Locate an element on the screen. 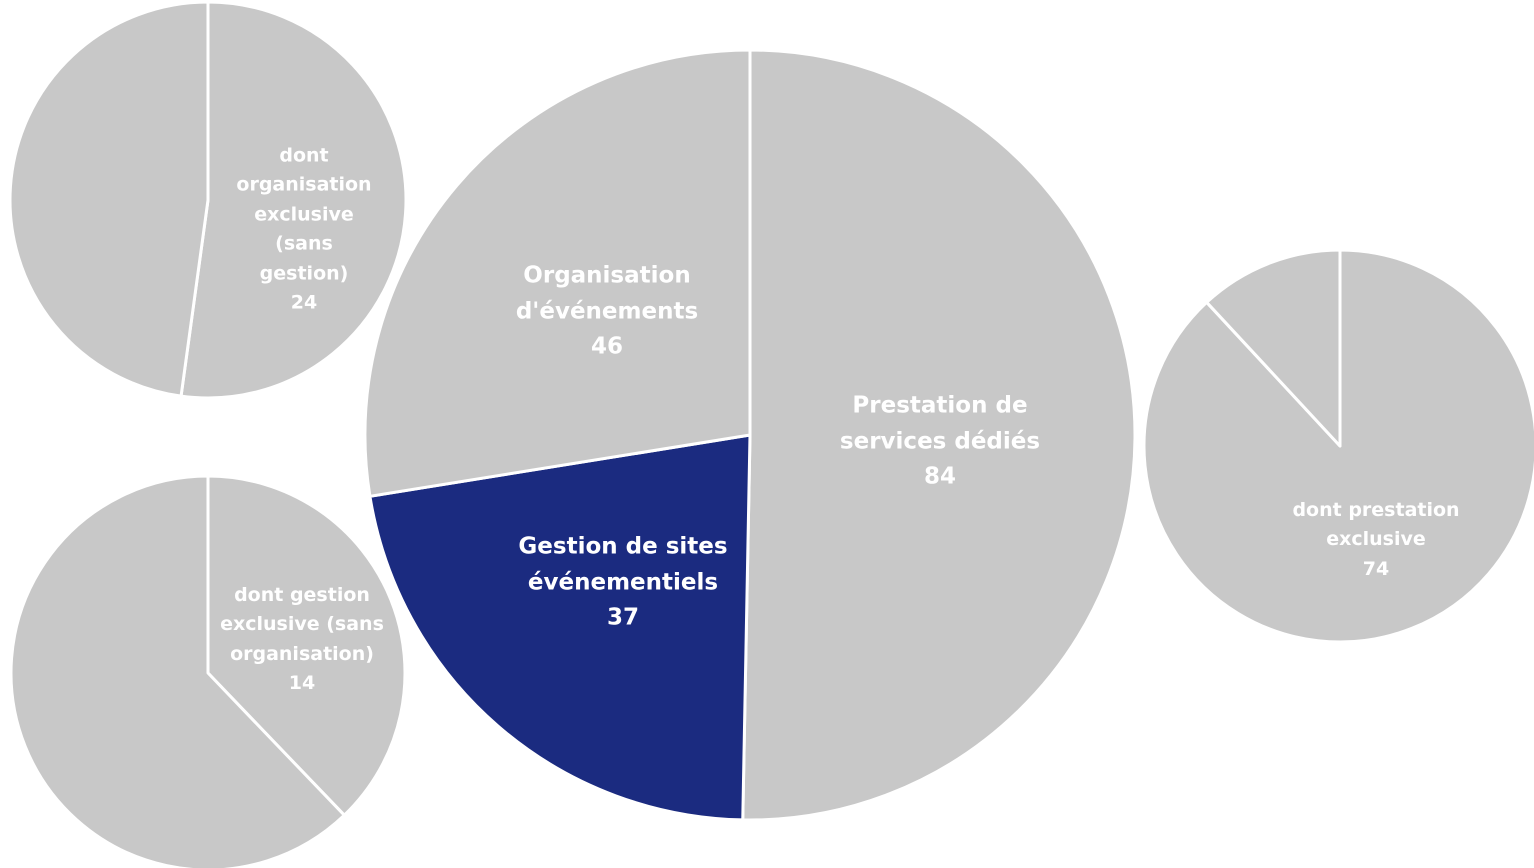 The height and width of the screenshot is (868, 1534). slice-category: Organisation d'événements is located at coordinates (607, 293).